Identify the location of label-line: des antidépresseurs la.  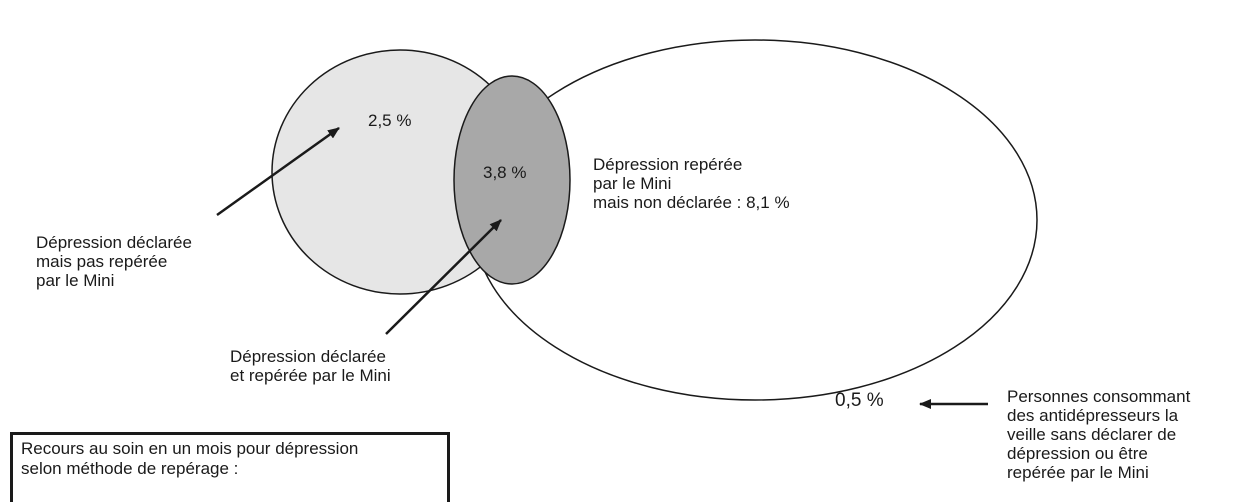
(1093, 415).